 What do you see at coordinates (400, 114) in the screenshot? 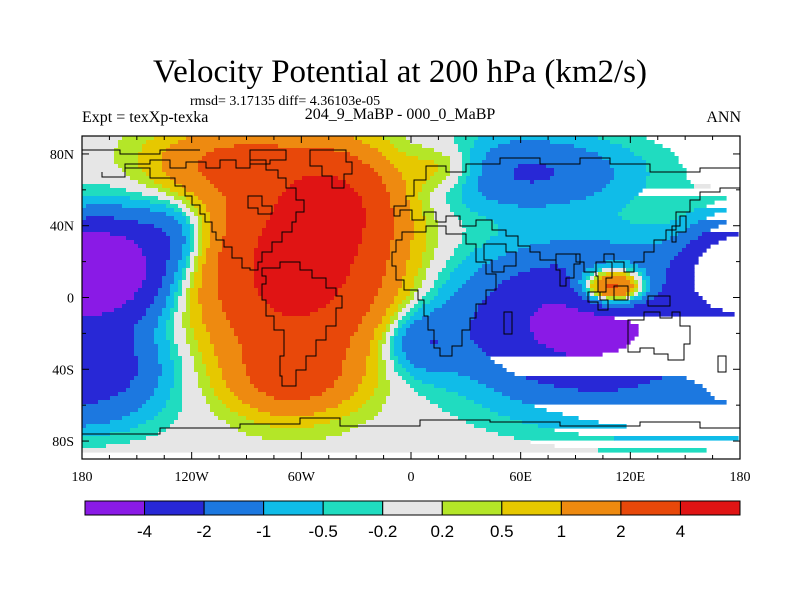
I see `case-label: 204_9_MaBP - 000_0_MaBP` at bounding box center [400, 114].